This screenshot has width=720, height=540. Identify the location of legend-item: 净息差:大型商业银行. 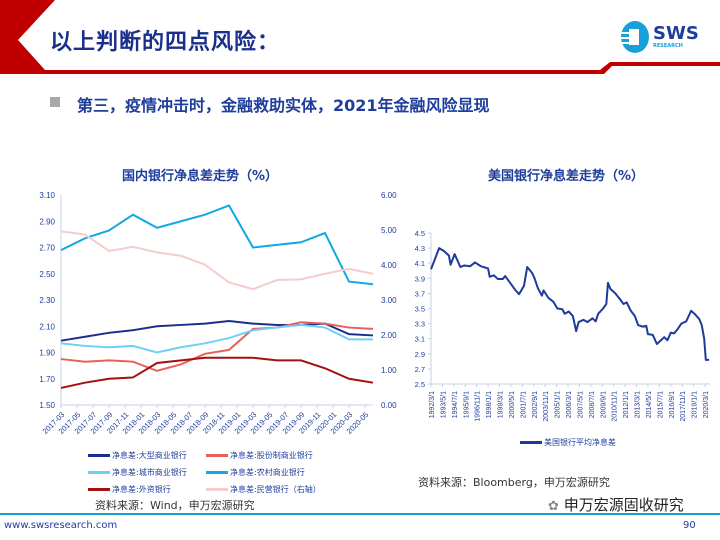
(147, 455).